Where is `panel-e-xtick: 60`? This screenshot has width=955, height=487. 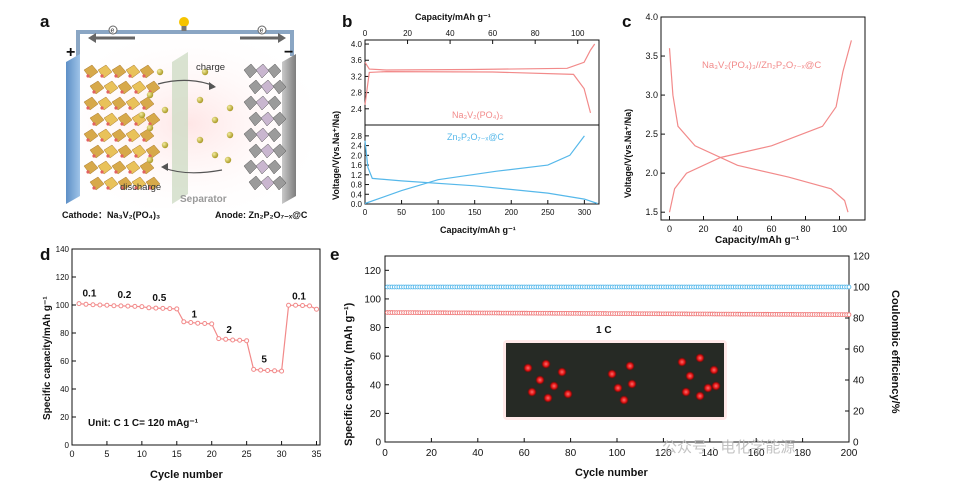 panel-e-xtick: 60 is located at coordinates (525, 453).